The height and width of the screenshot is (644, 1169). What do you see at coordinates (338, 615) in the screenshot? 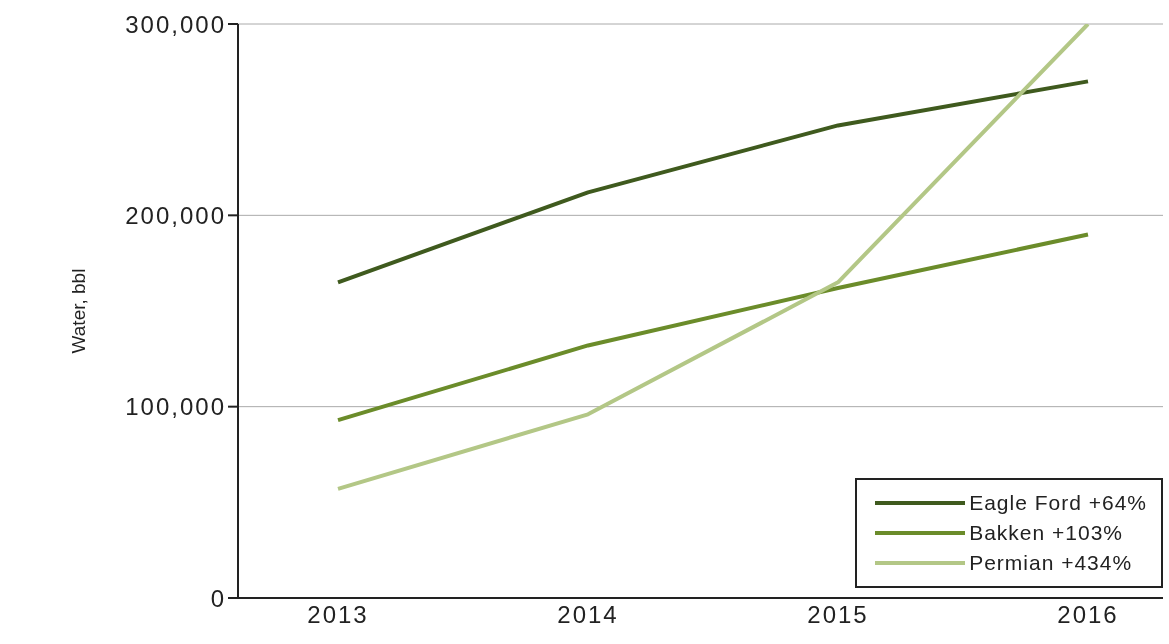
I see `x-tick-label: 2013` at bounding box center [338, 615].